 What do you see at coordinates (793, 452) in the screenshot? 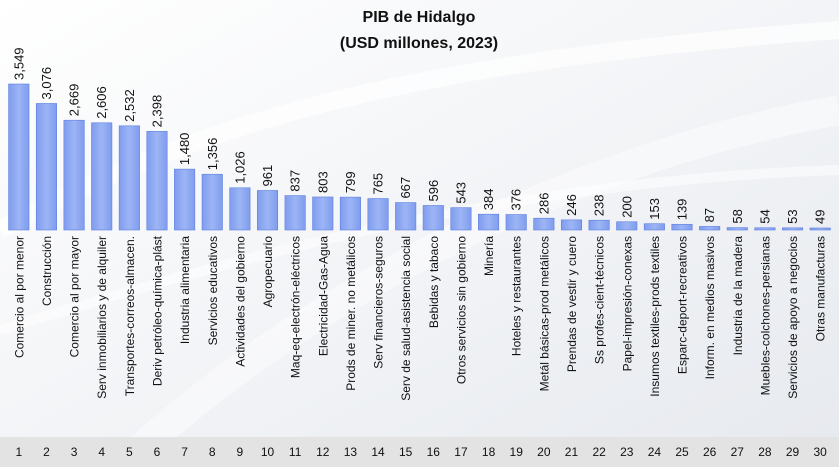
I see `rank-label-29: 29` at bounding box center [793, 452].